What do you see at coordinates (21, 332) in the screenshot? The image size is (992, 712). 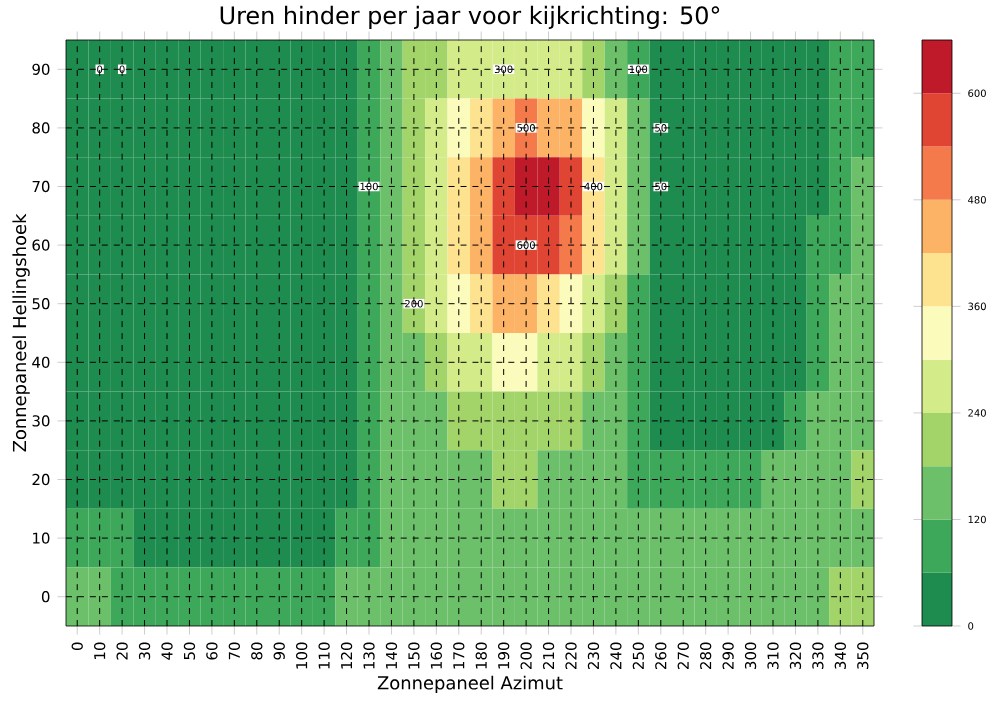 I see `y-axis-title: Zonnepaneel Hellingshoek` at bounding box center [21, 332].